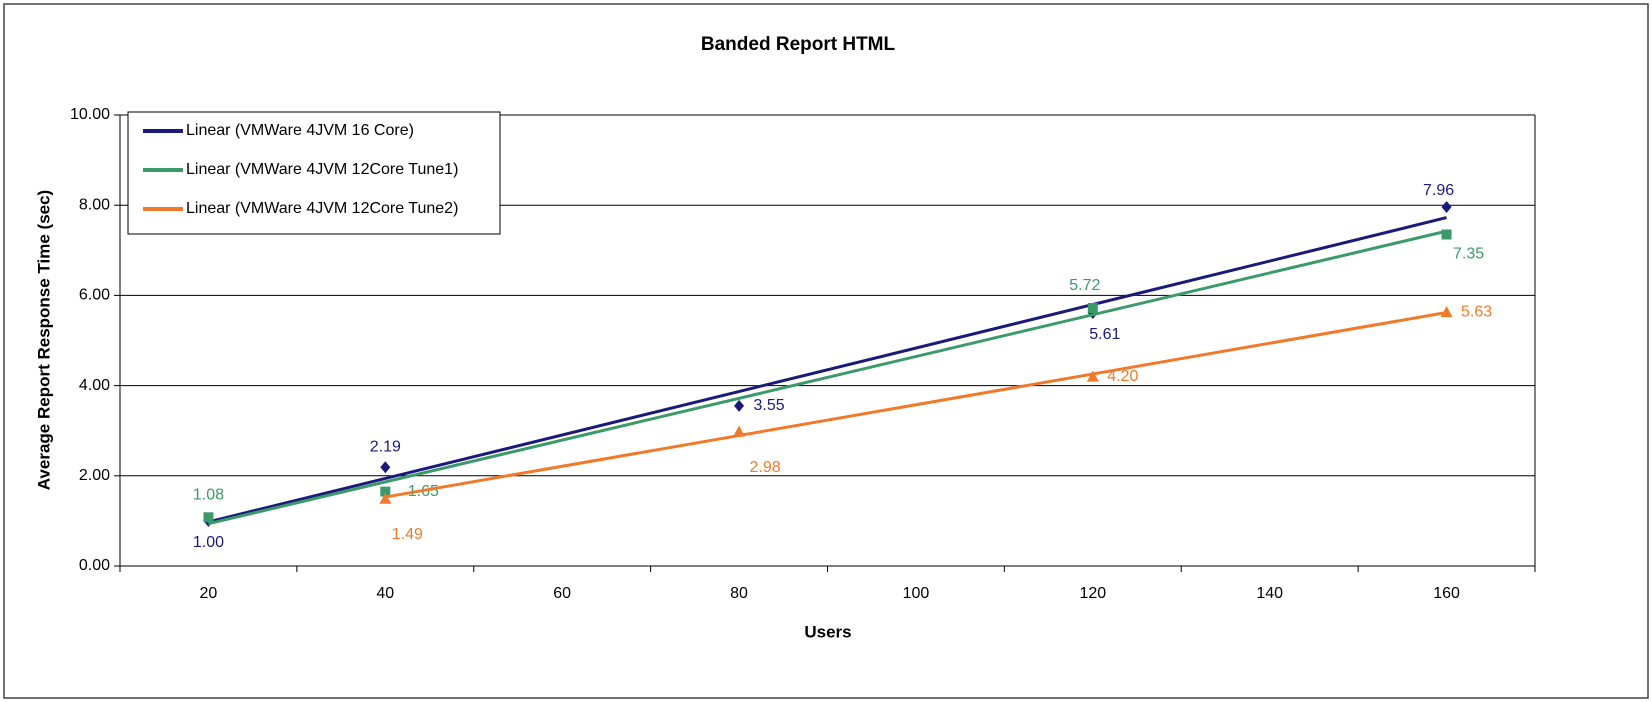 The width and height of the screenshot is (1652, 702). Describe the element at coordinates (407, 534) in the screenshot. I see `data-label: 1.49` at that location.